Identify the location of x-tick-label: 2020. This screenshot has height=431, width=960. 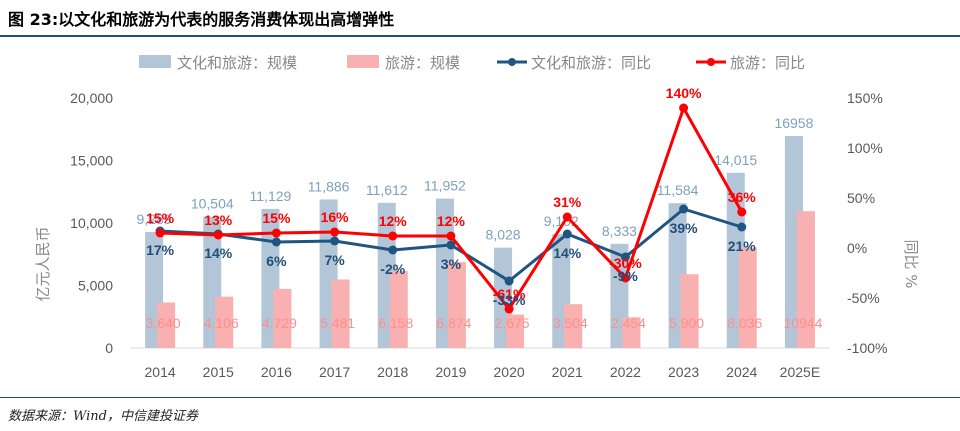
(509, 372).